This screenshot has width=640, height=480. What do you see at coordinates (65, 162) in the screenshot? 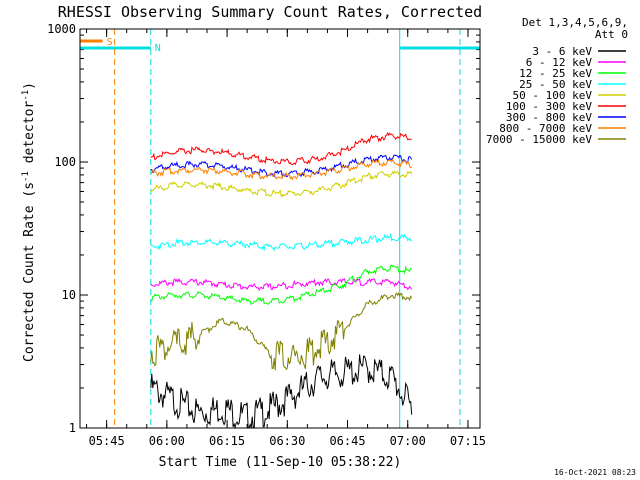
I see `y-tick-label: 100` at bounding box center [65, 162].